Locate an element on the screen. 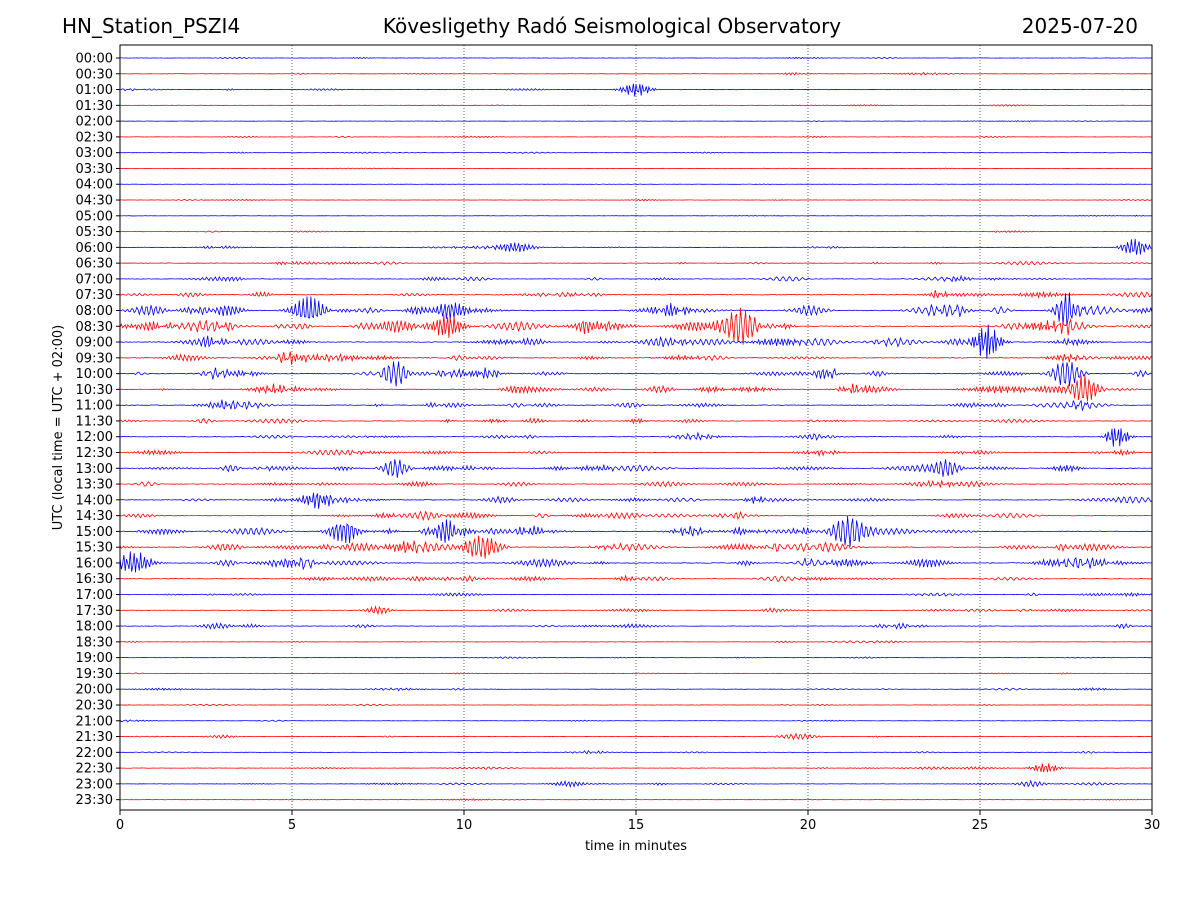 This screenshot has width=1200, height=900. y-tick-label: 08:00 is located at coordinates (94, 311).